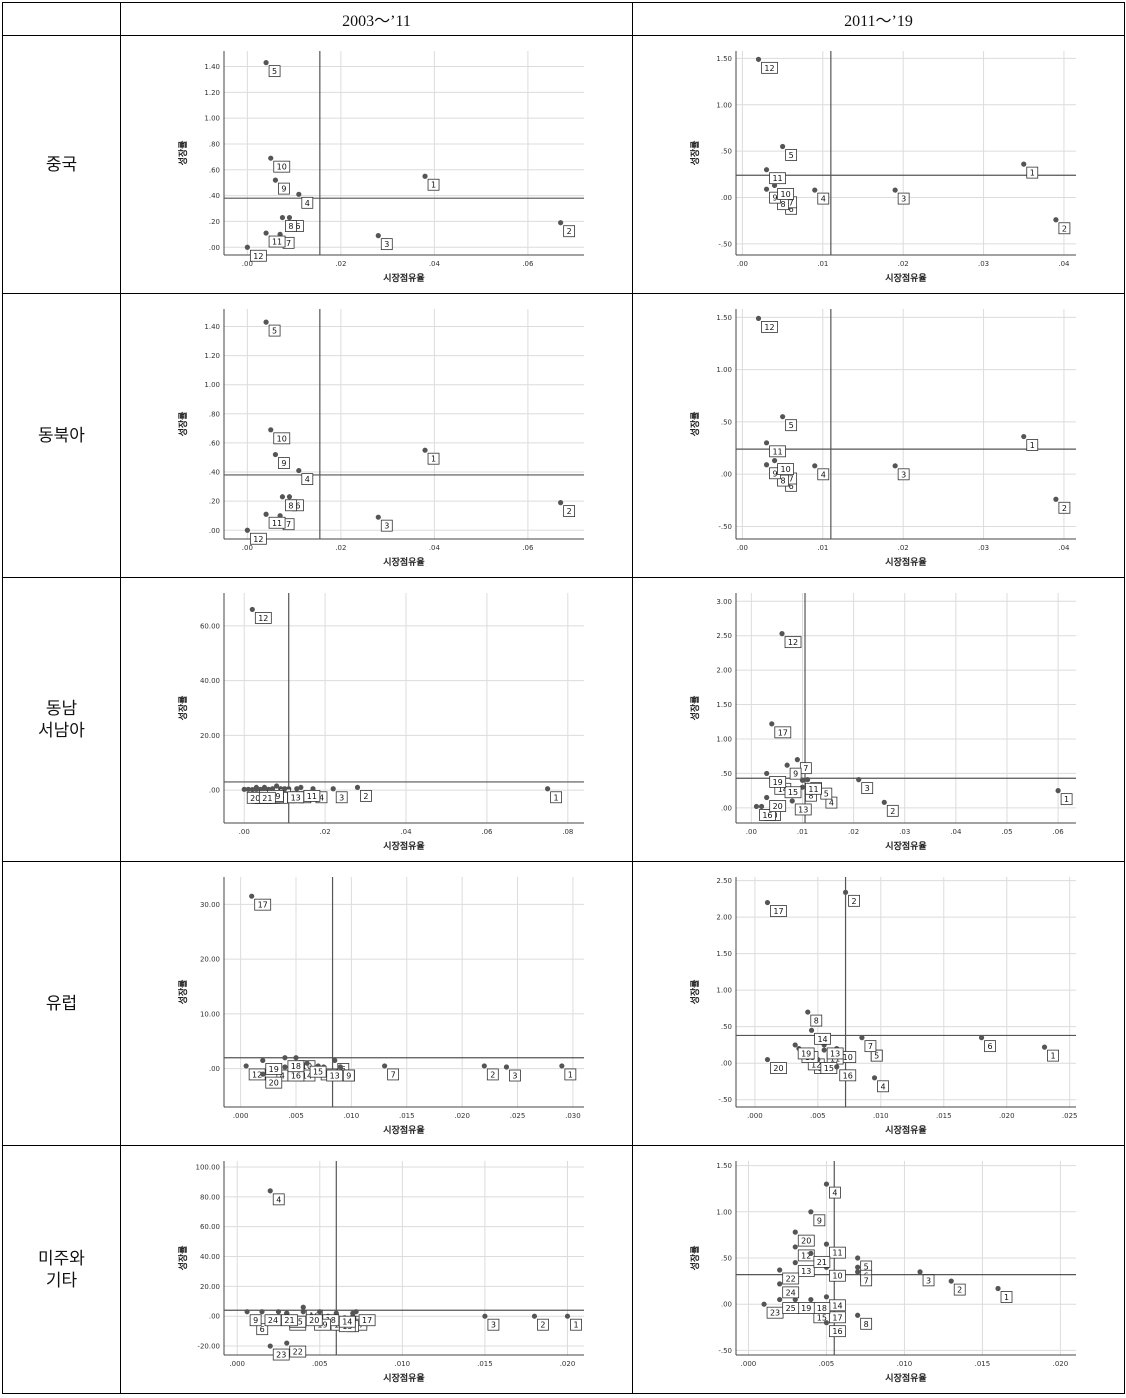  I want to click on y-tick-label: .50, so click(725, 1258).